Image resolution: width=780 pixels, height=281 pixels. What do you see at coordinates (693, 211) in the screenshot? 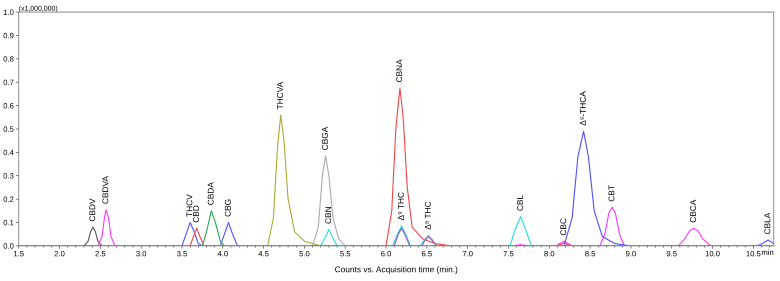
I see `annotation: CBCA` at bounding box center [693, 211].